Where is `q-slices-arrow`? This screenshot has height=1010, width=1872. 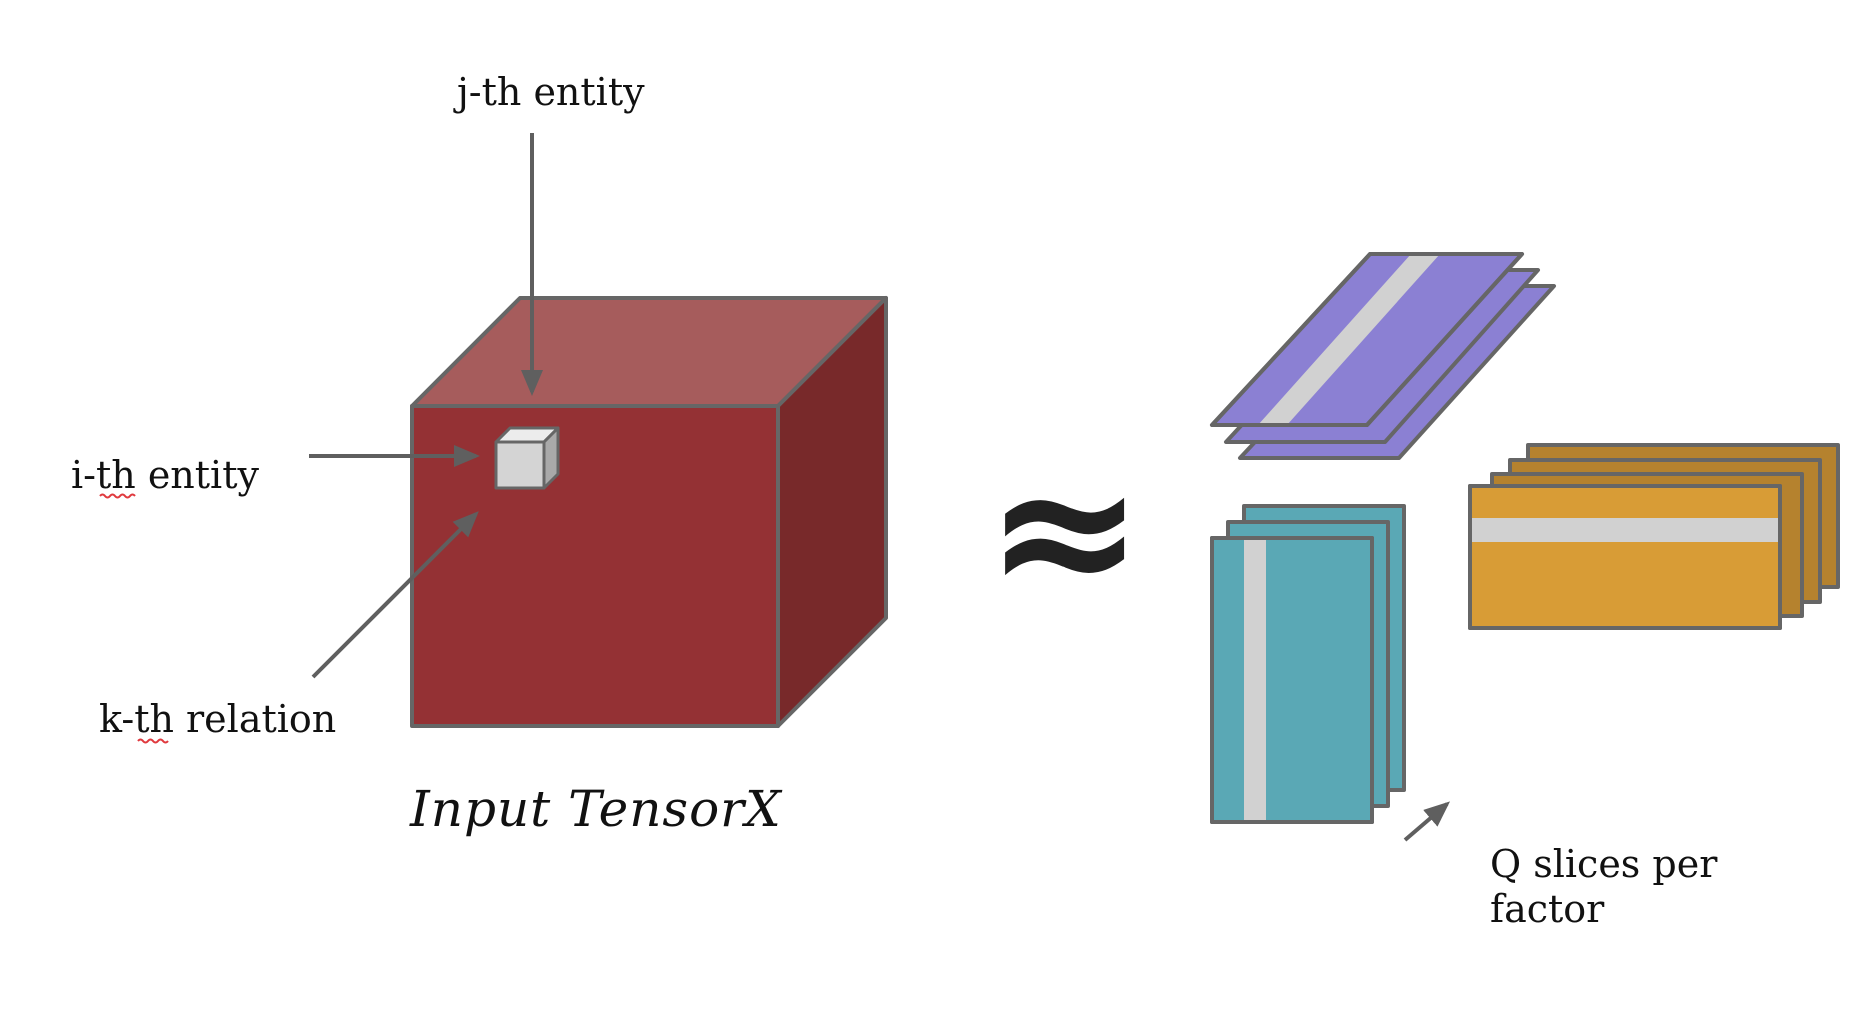
q-slices-arrow is located at coordinates (1427, 821).